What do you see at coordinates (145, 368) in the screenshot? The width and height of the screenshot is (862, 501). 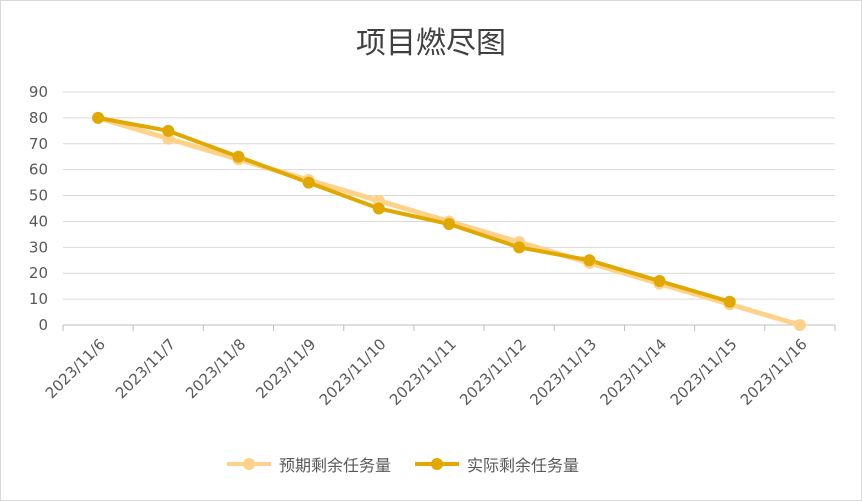 I see `x-tick-label: 2023/11/7` at bounding box center [145, 368].